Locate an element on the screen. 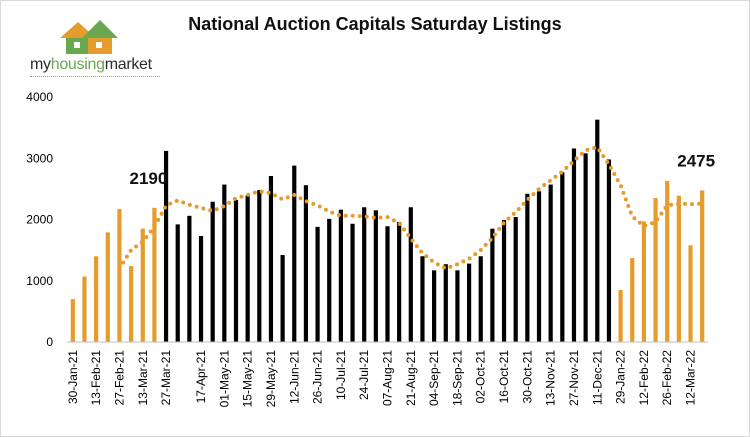  logo-wordmark: myhousingmarket is located at coordinates (91, 64).